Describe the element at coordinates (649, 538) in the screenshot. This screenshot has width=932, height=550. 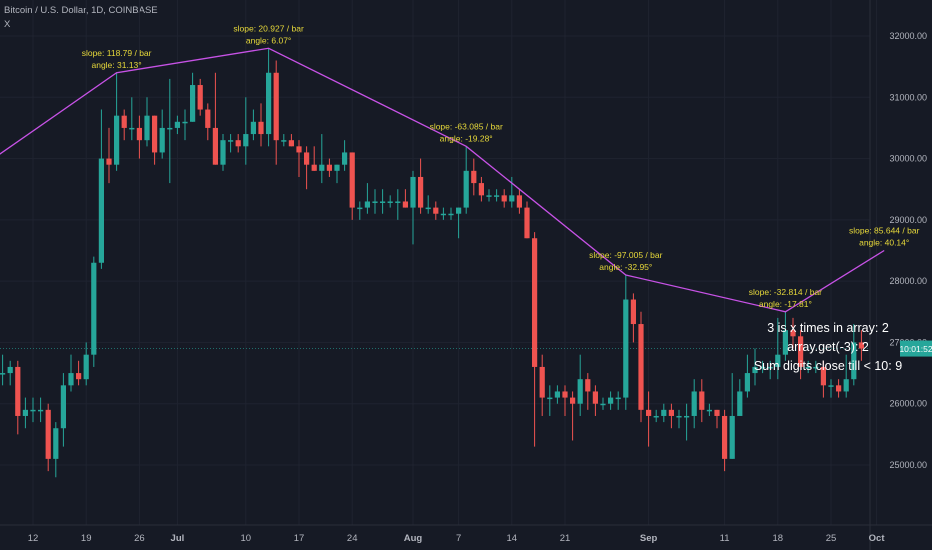
I see `x-tick-label: Sep` at that location.